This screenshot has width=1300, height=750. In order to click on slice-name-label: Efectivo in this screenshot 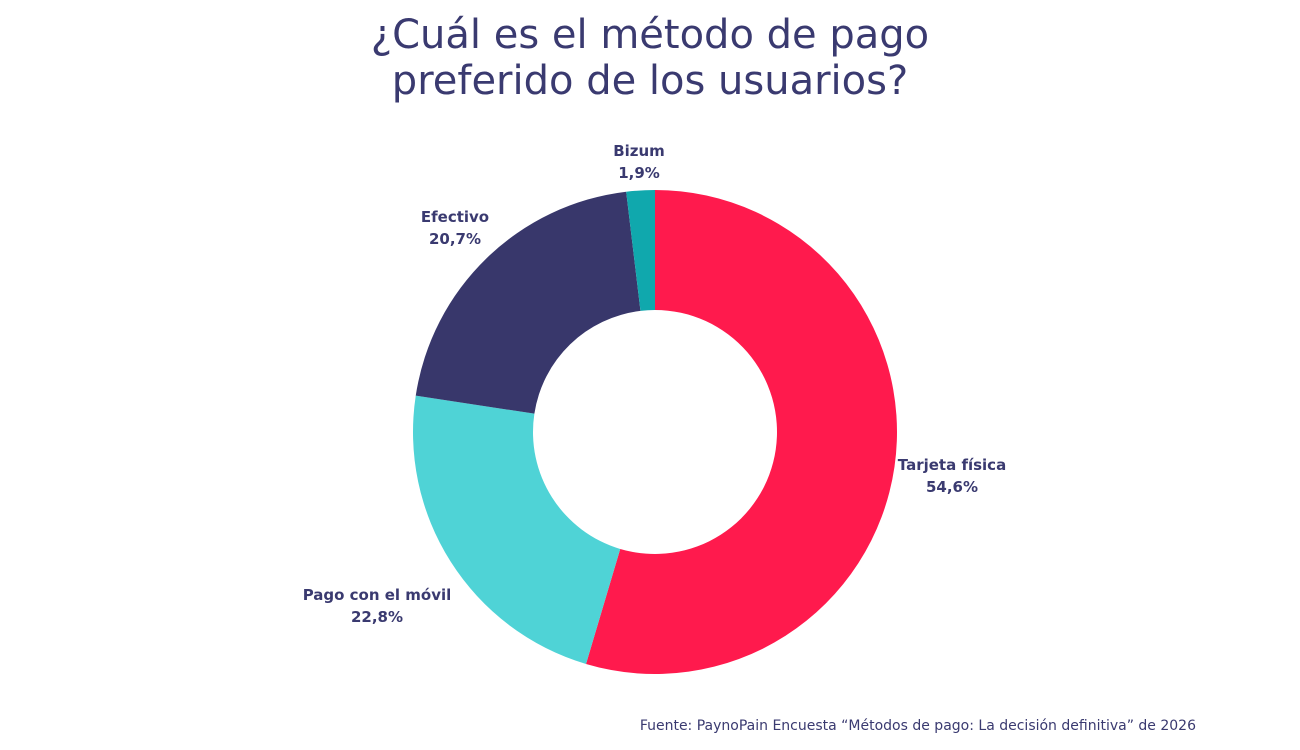, I will do `click(455, 217)`.